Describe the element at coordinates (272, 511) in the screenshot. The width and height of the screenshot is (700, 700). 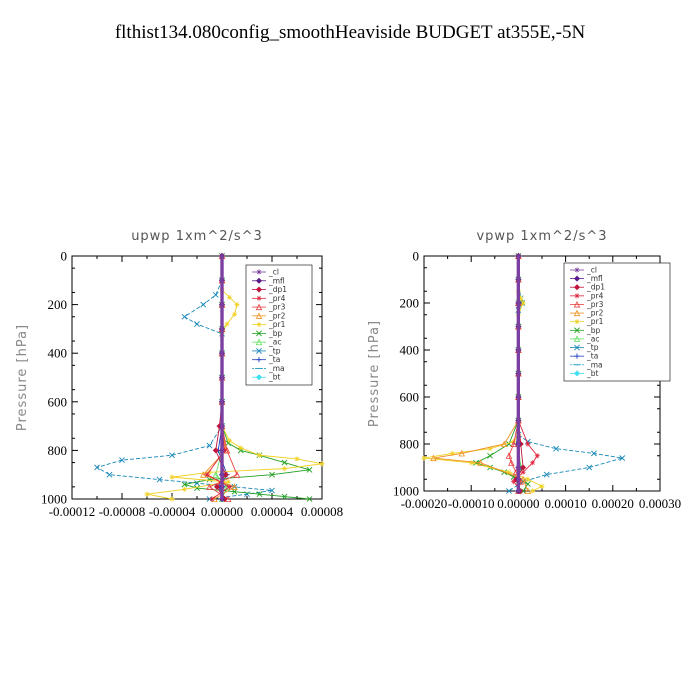
I see `x-tick-label: 0.00004` at that location.